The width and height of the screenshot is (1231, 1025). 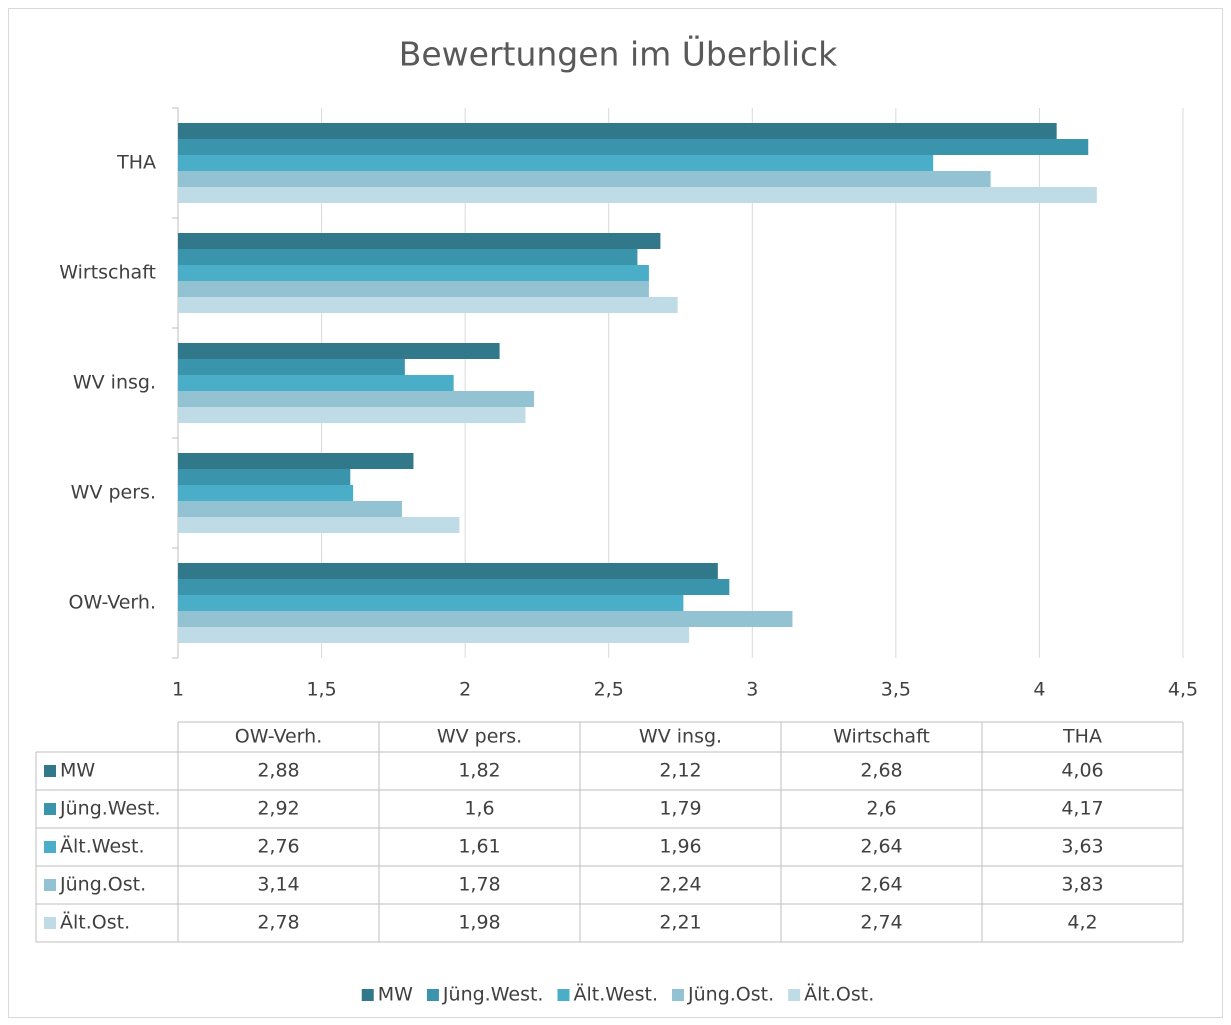 I want to click on x-tick-label: 1,5, so click(x=321, y=690).